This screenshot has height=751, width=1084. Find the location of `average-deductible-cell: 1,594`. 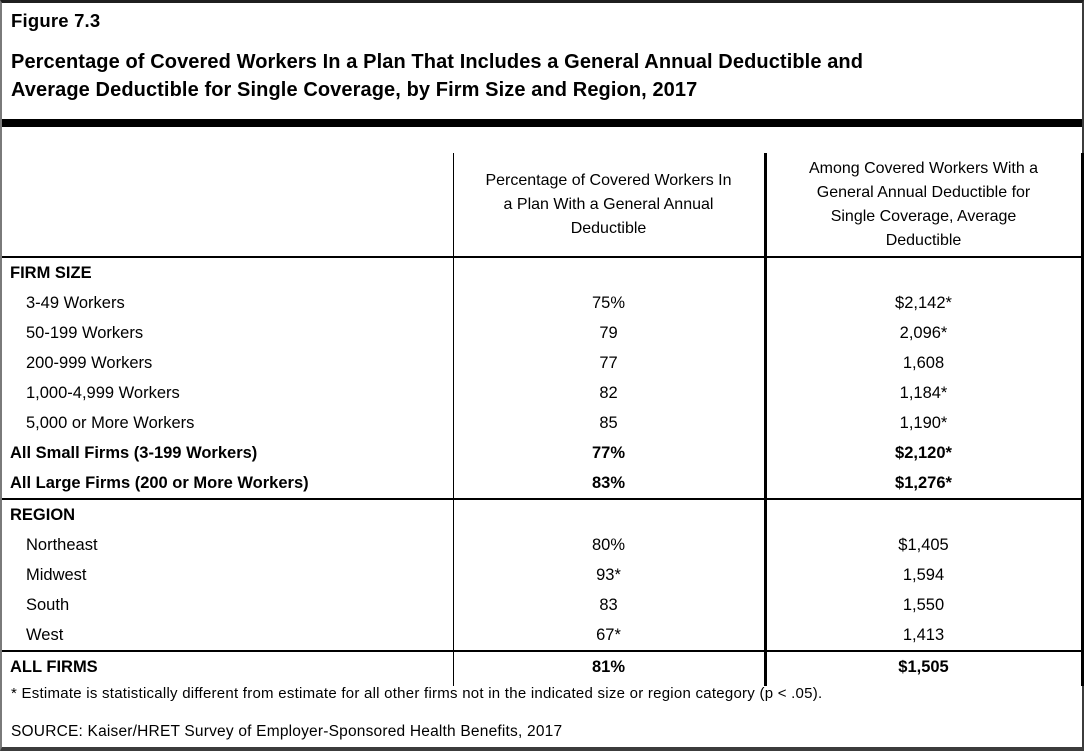

average-deductible-cell: 1,594 is located at coordinates (924, 575).